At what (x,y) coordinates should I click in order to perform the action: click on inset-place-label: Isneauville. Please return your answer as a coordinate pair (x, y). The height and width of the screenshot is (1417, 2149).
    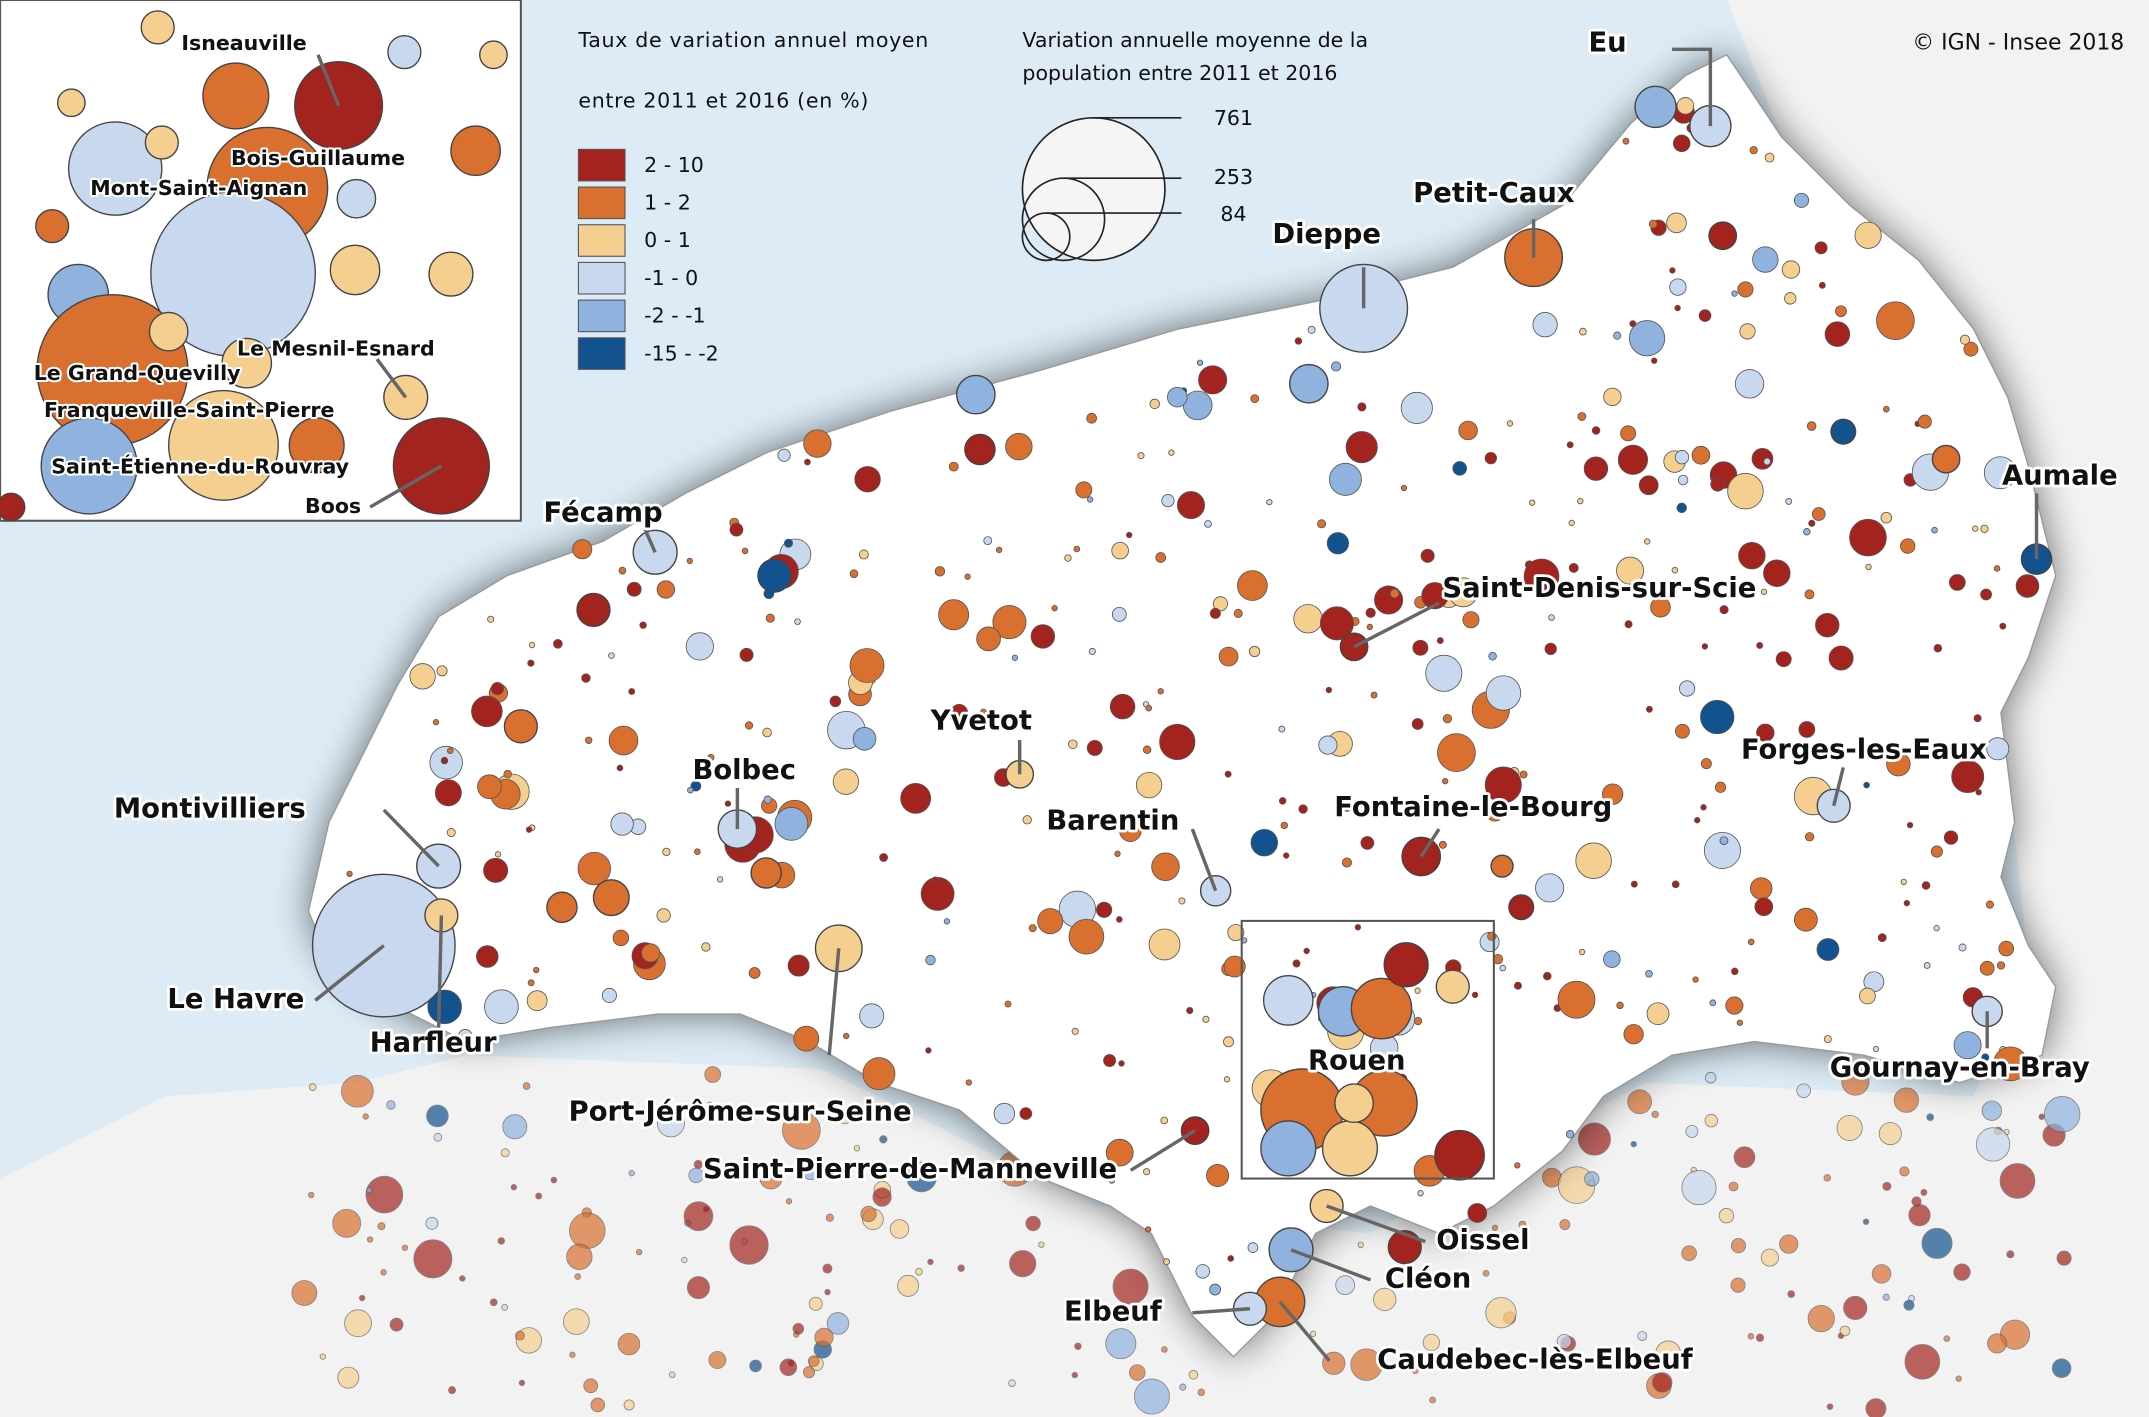
    Looking at the image, I should click on (243, 43).